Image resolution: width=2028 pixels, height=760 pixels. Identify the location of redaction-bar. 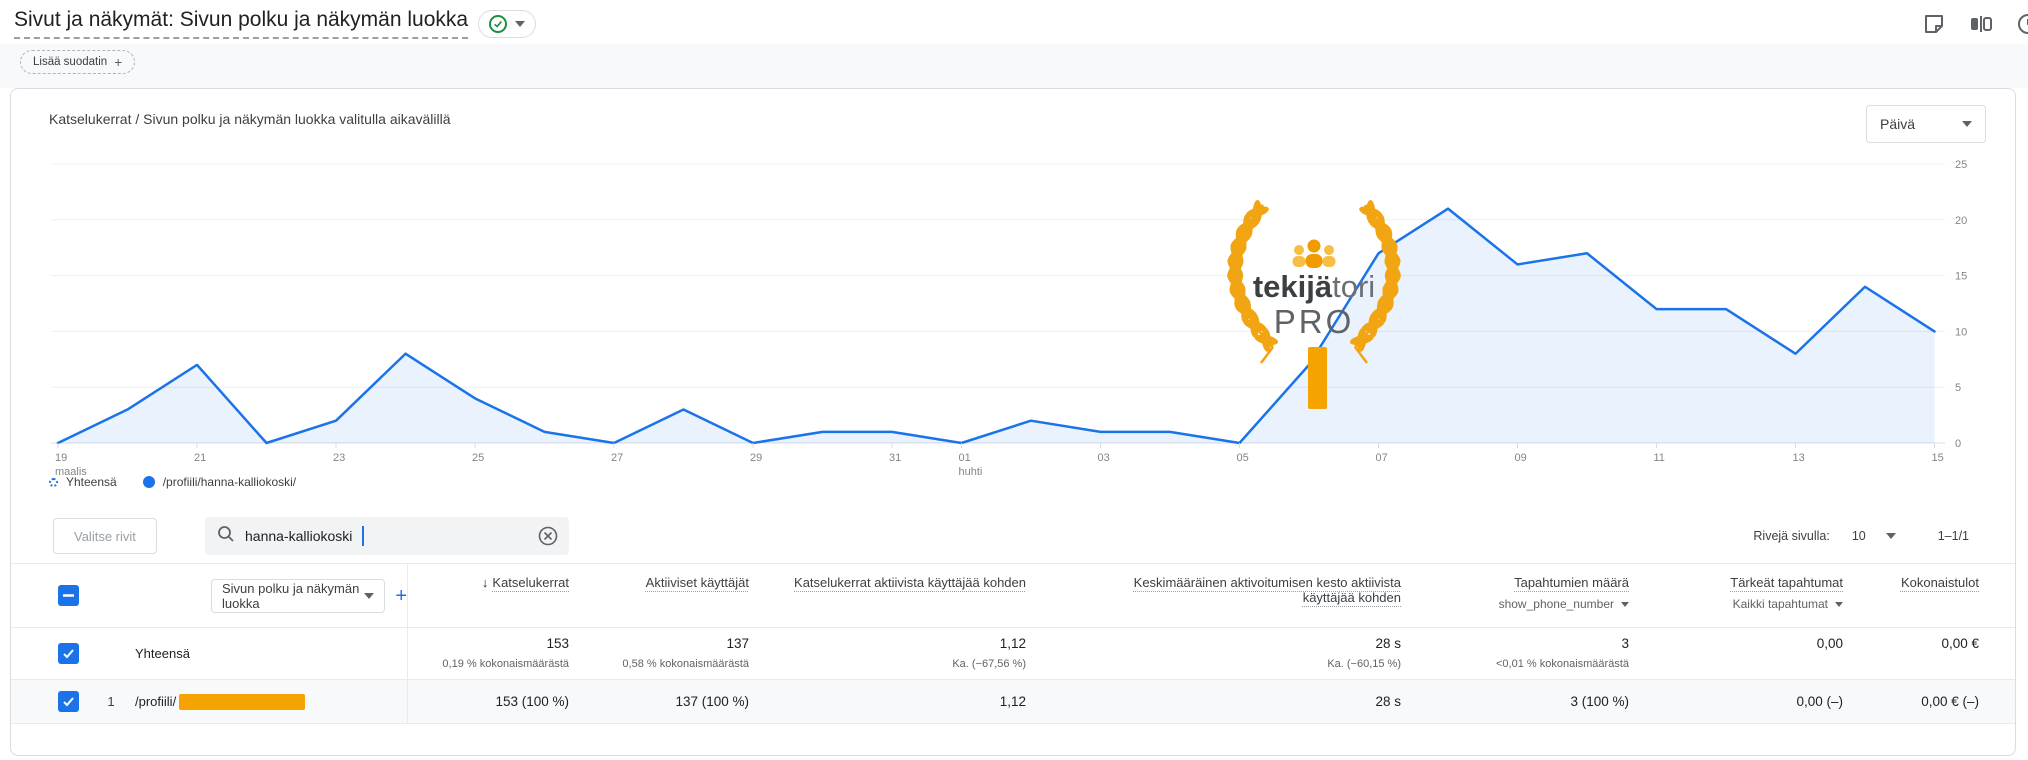
(242, 701).